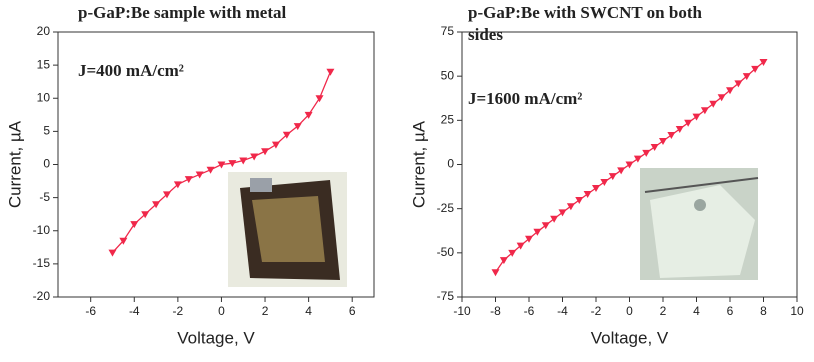 The image size is (814, 362). Describe the element at coordinates (485, 34) in the screenshot. I see `chart-title: sides` at that location.